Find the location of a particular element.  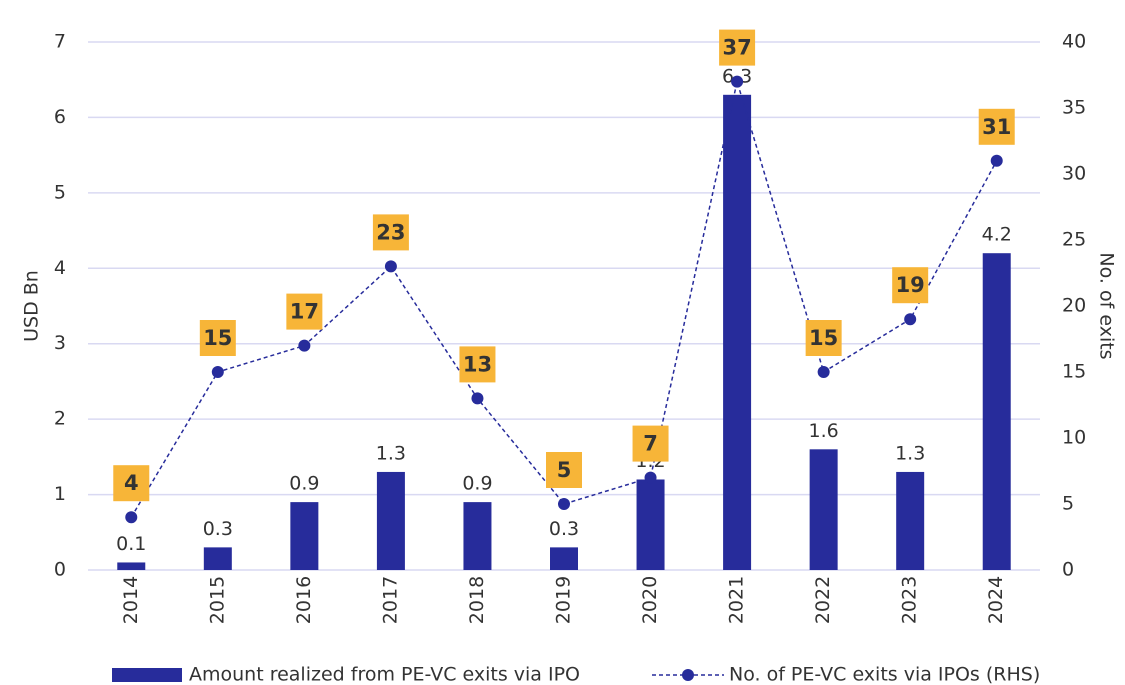

x-tick-label: 2014 is located at coordinates (131, 600).